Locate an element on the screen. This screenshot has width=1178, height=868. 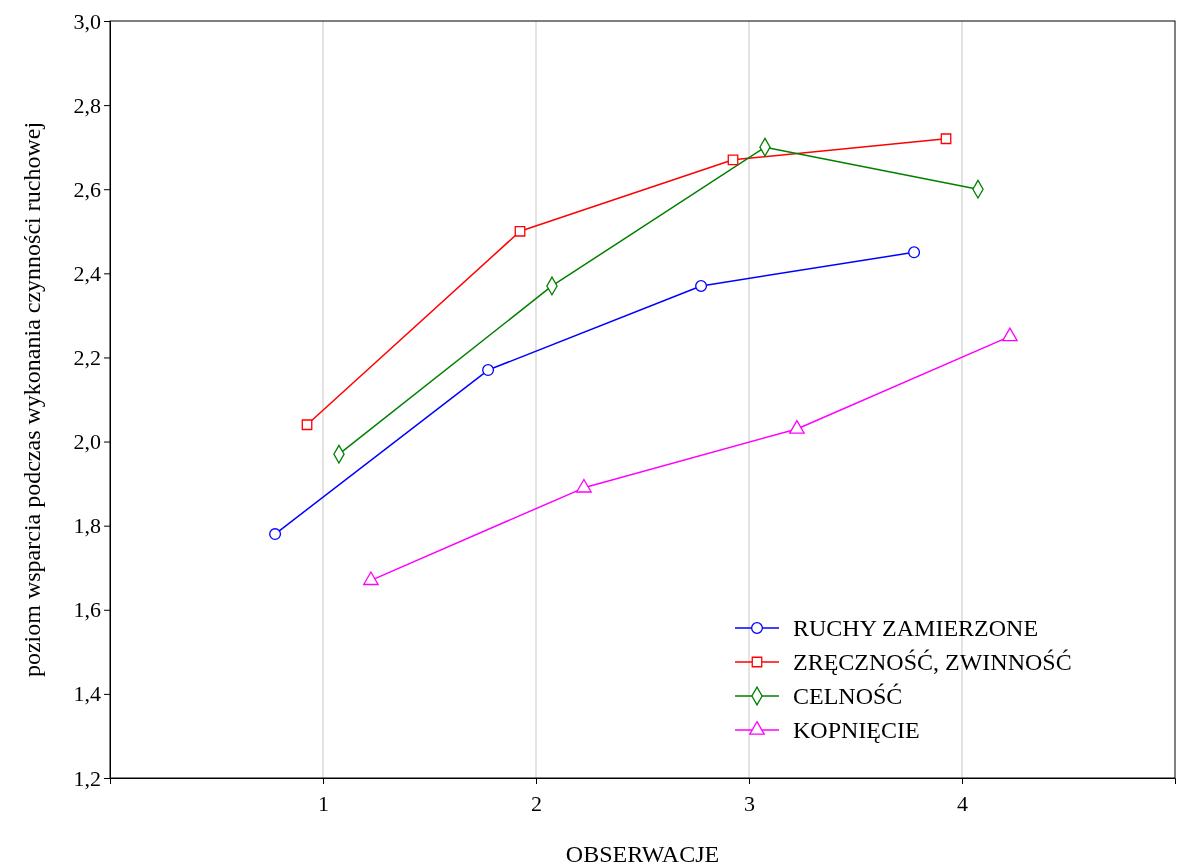
y-tick-label: 2,2 is located at coordinates (87, 357).